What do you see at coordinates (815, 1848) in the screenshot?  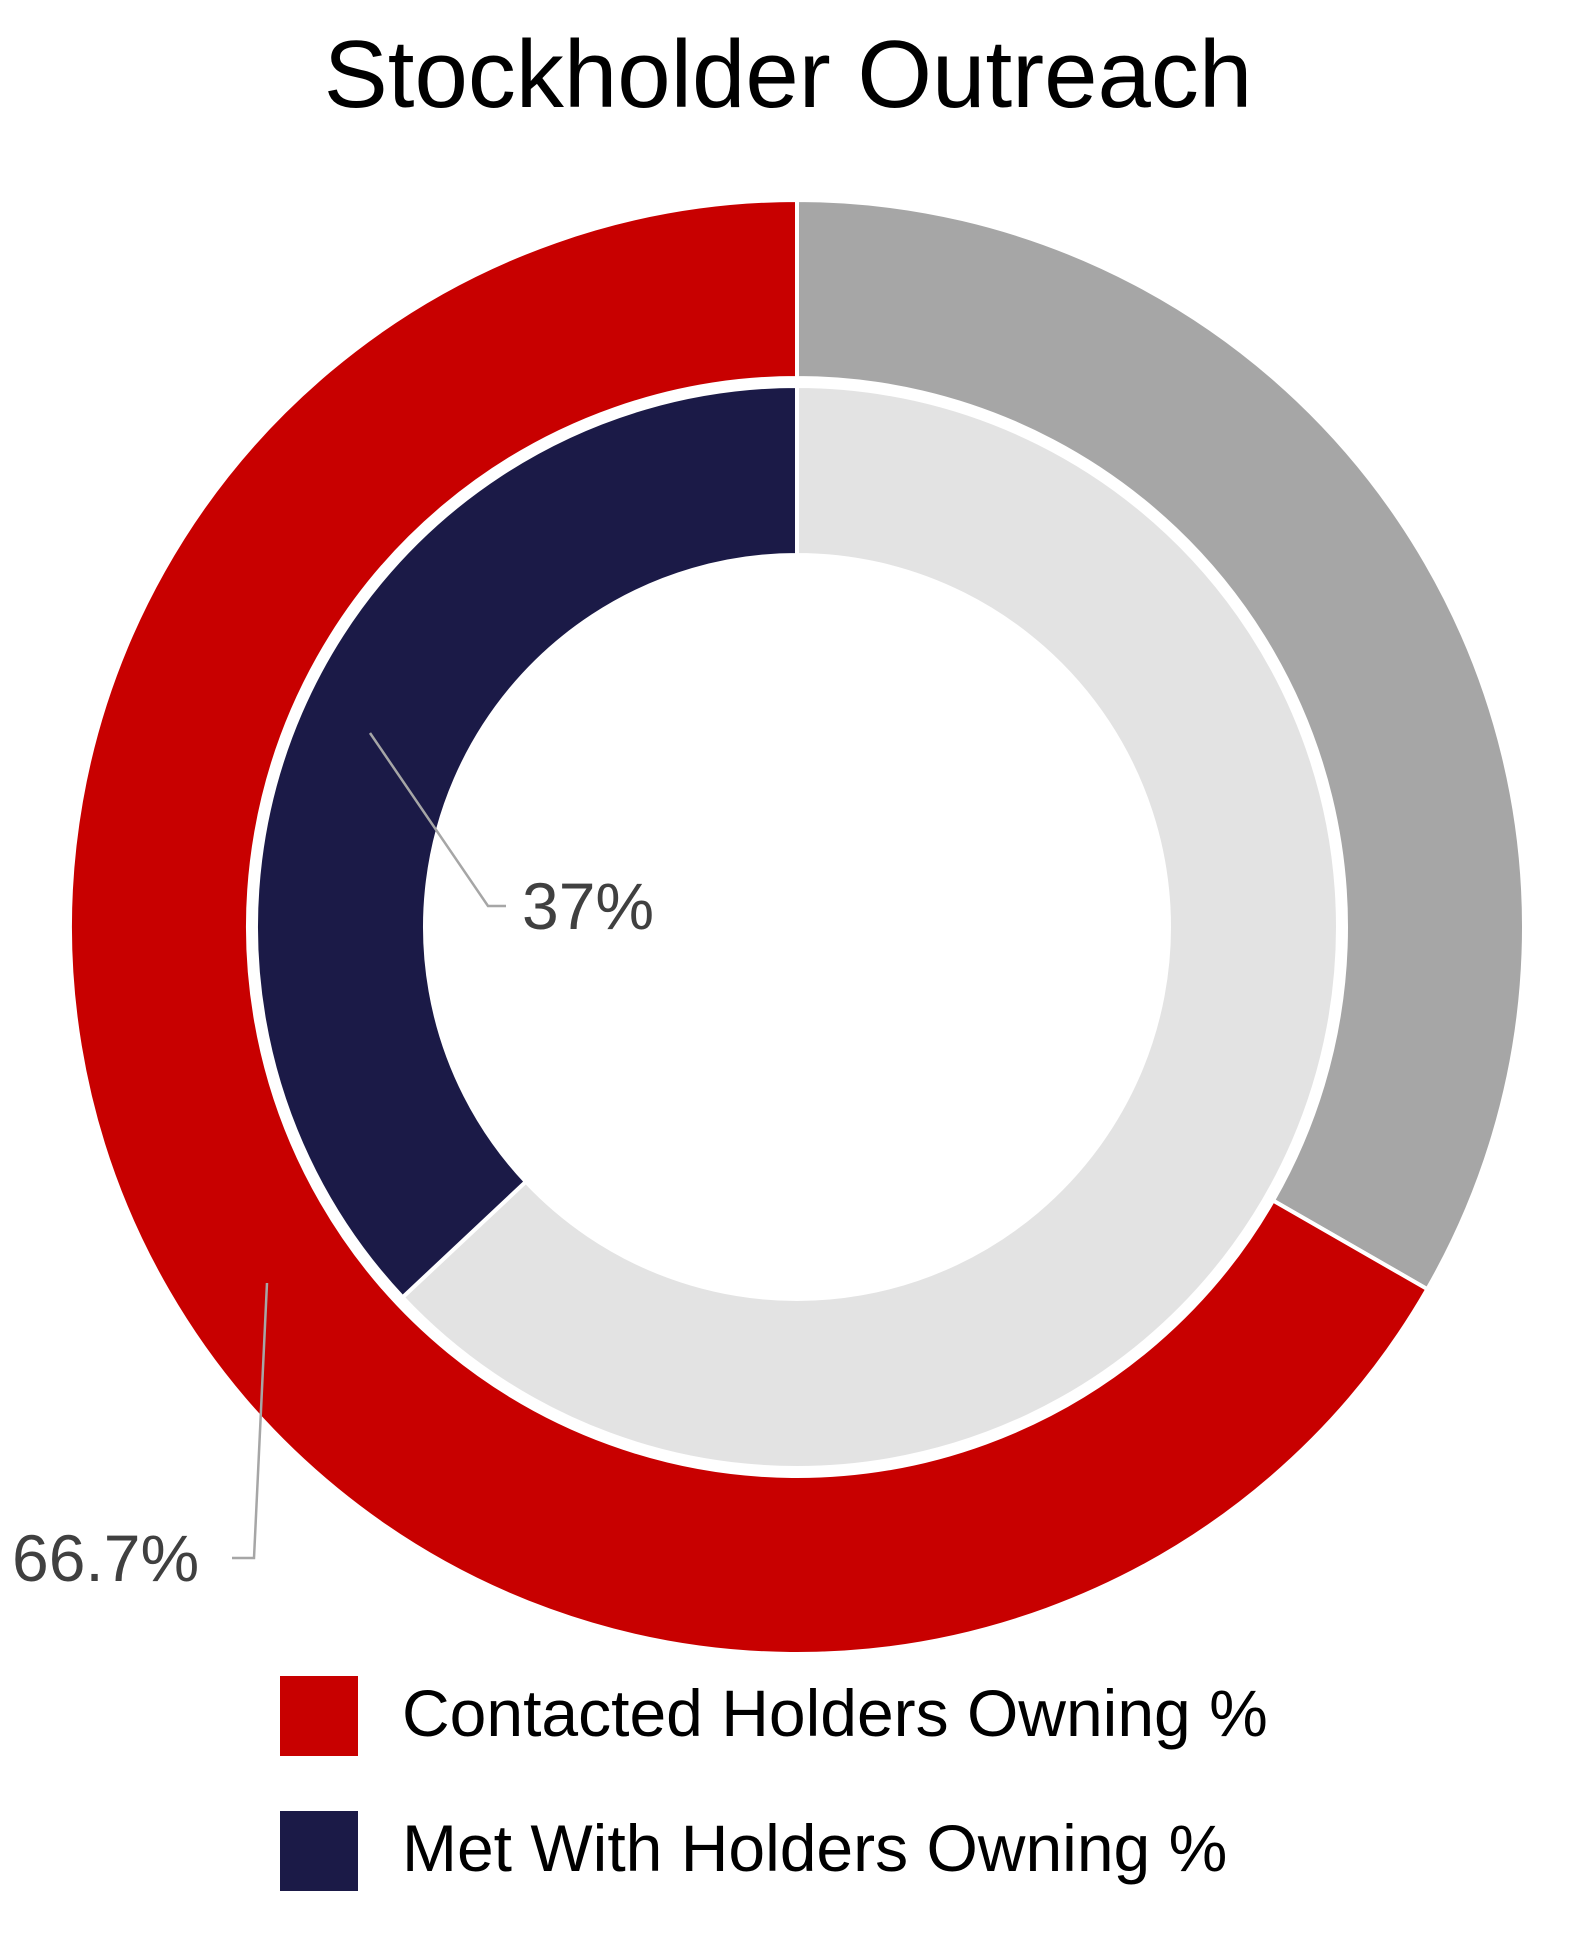 I see `legend-label-met: Met With Holders Owning %` at bounding box center [815, 1848].